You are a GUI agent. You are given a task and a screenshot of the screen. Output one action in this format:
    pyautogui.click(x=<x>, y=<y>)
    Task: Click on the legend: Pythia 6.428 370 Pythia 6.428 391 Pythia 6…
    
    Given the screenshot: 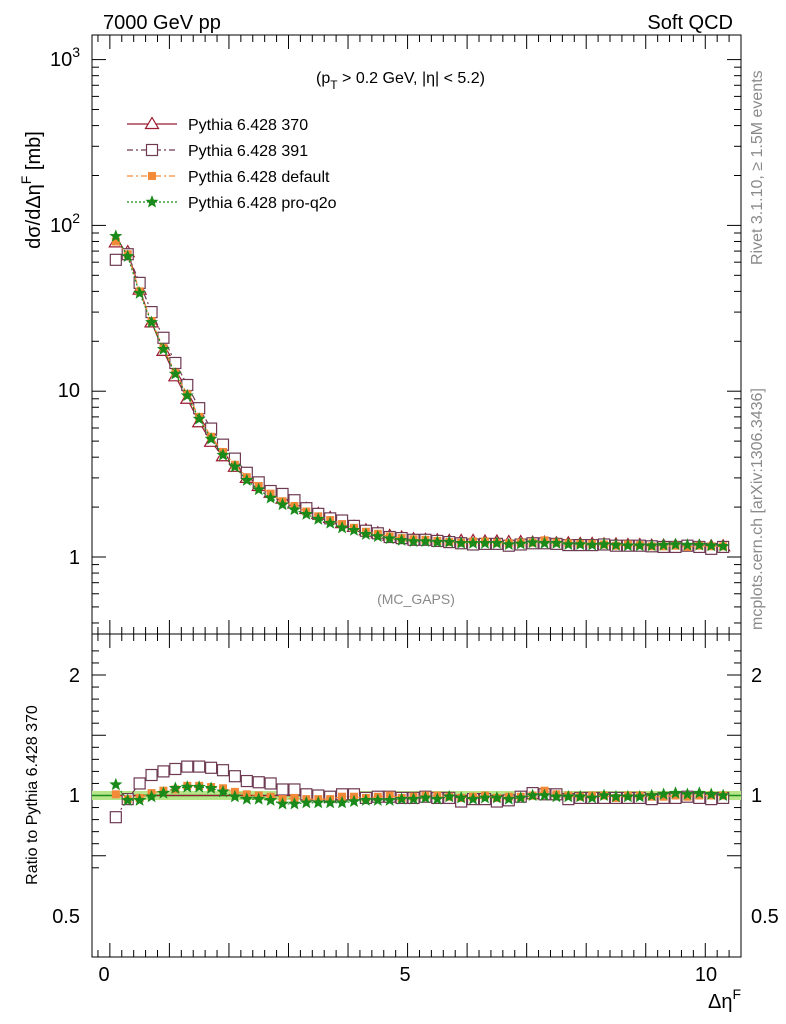 What is the action you would take?
    pyautogui.click(x=232, y=164)
    